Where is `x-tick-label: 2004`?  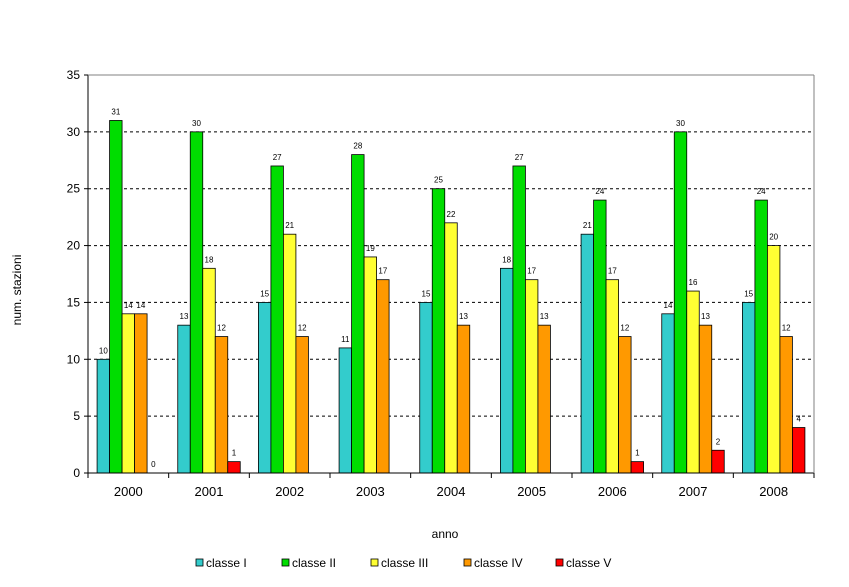
x-tick-label: 2004 is located at coordinates (451, 491).